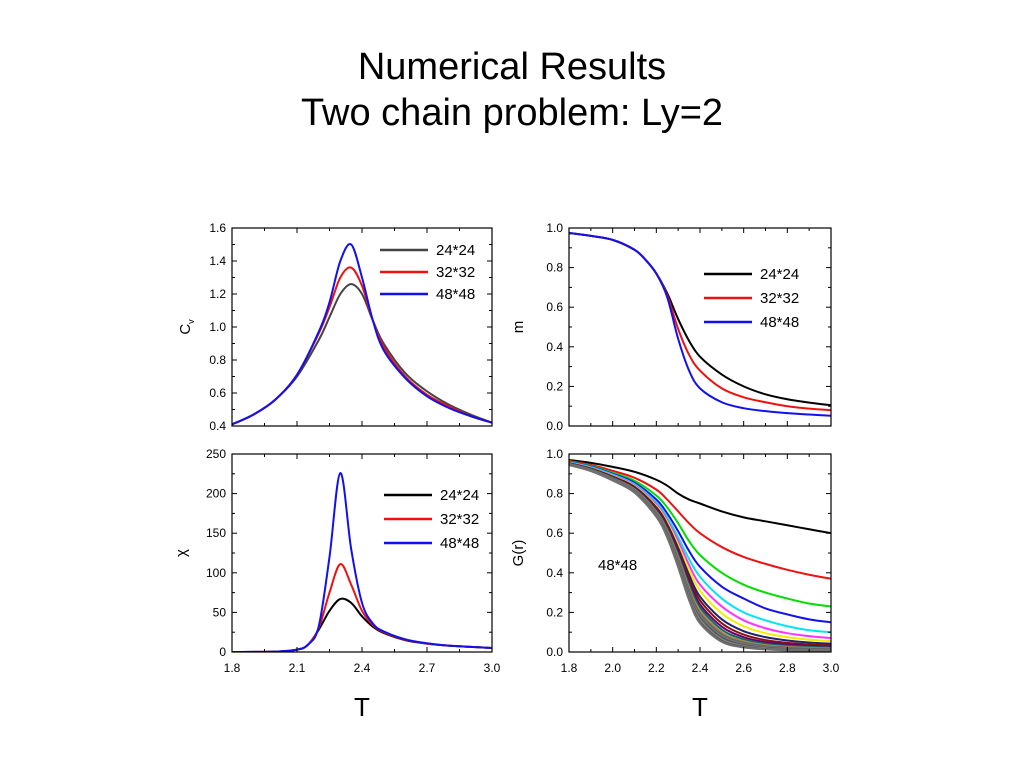  I want to click on gr-xtick-label: 2.8, so click(787, 668).